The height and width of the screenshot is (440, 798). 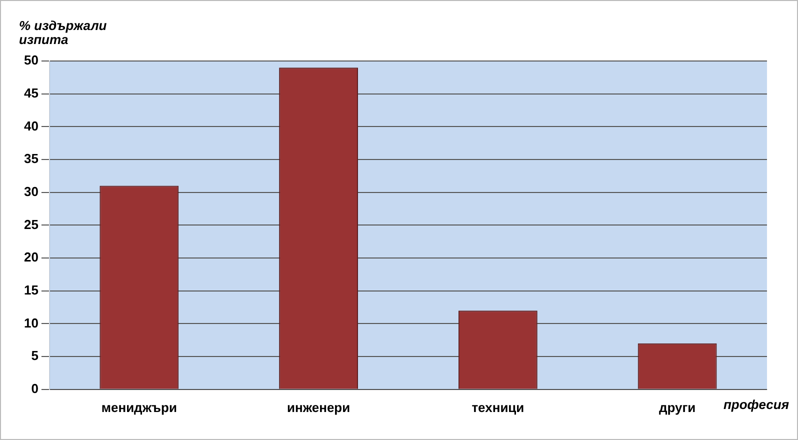 I want to click on y-tick-label: 0, so click(x=34, y=388).